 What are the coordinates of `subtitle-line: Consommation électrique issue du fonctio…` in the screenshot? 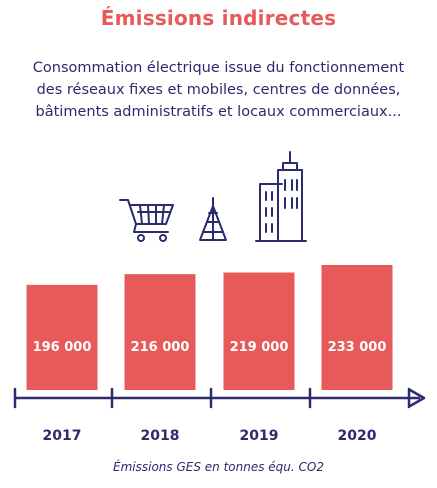 It's located at (218, 68).